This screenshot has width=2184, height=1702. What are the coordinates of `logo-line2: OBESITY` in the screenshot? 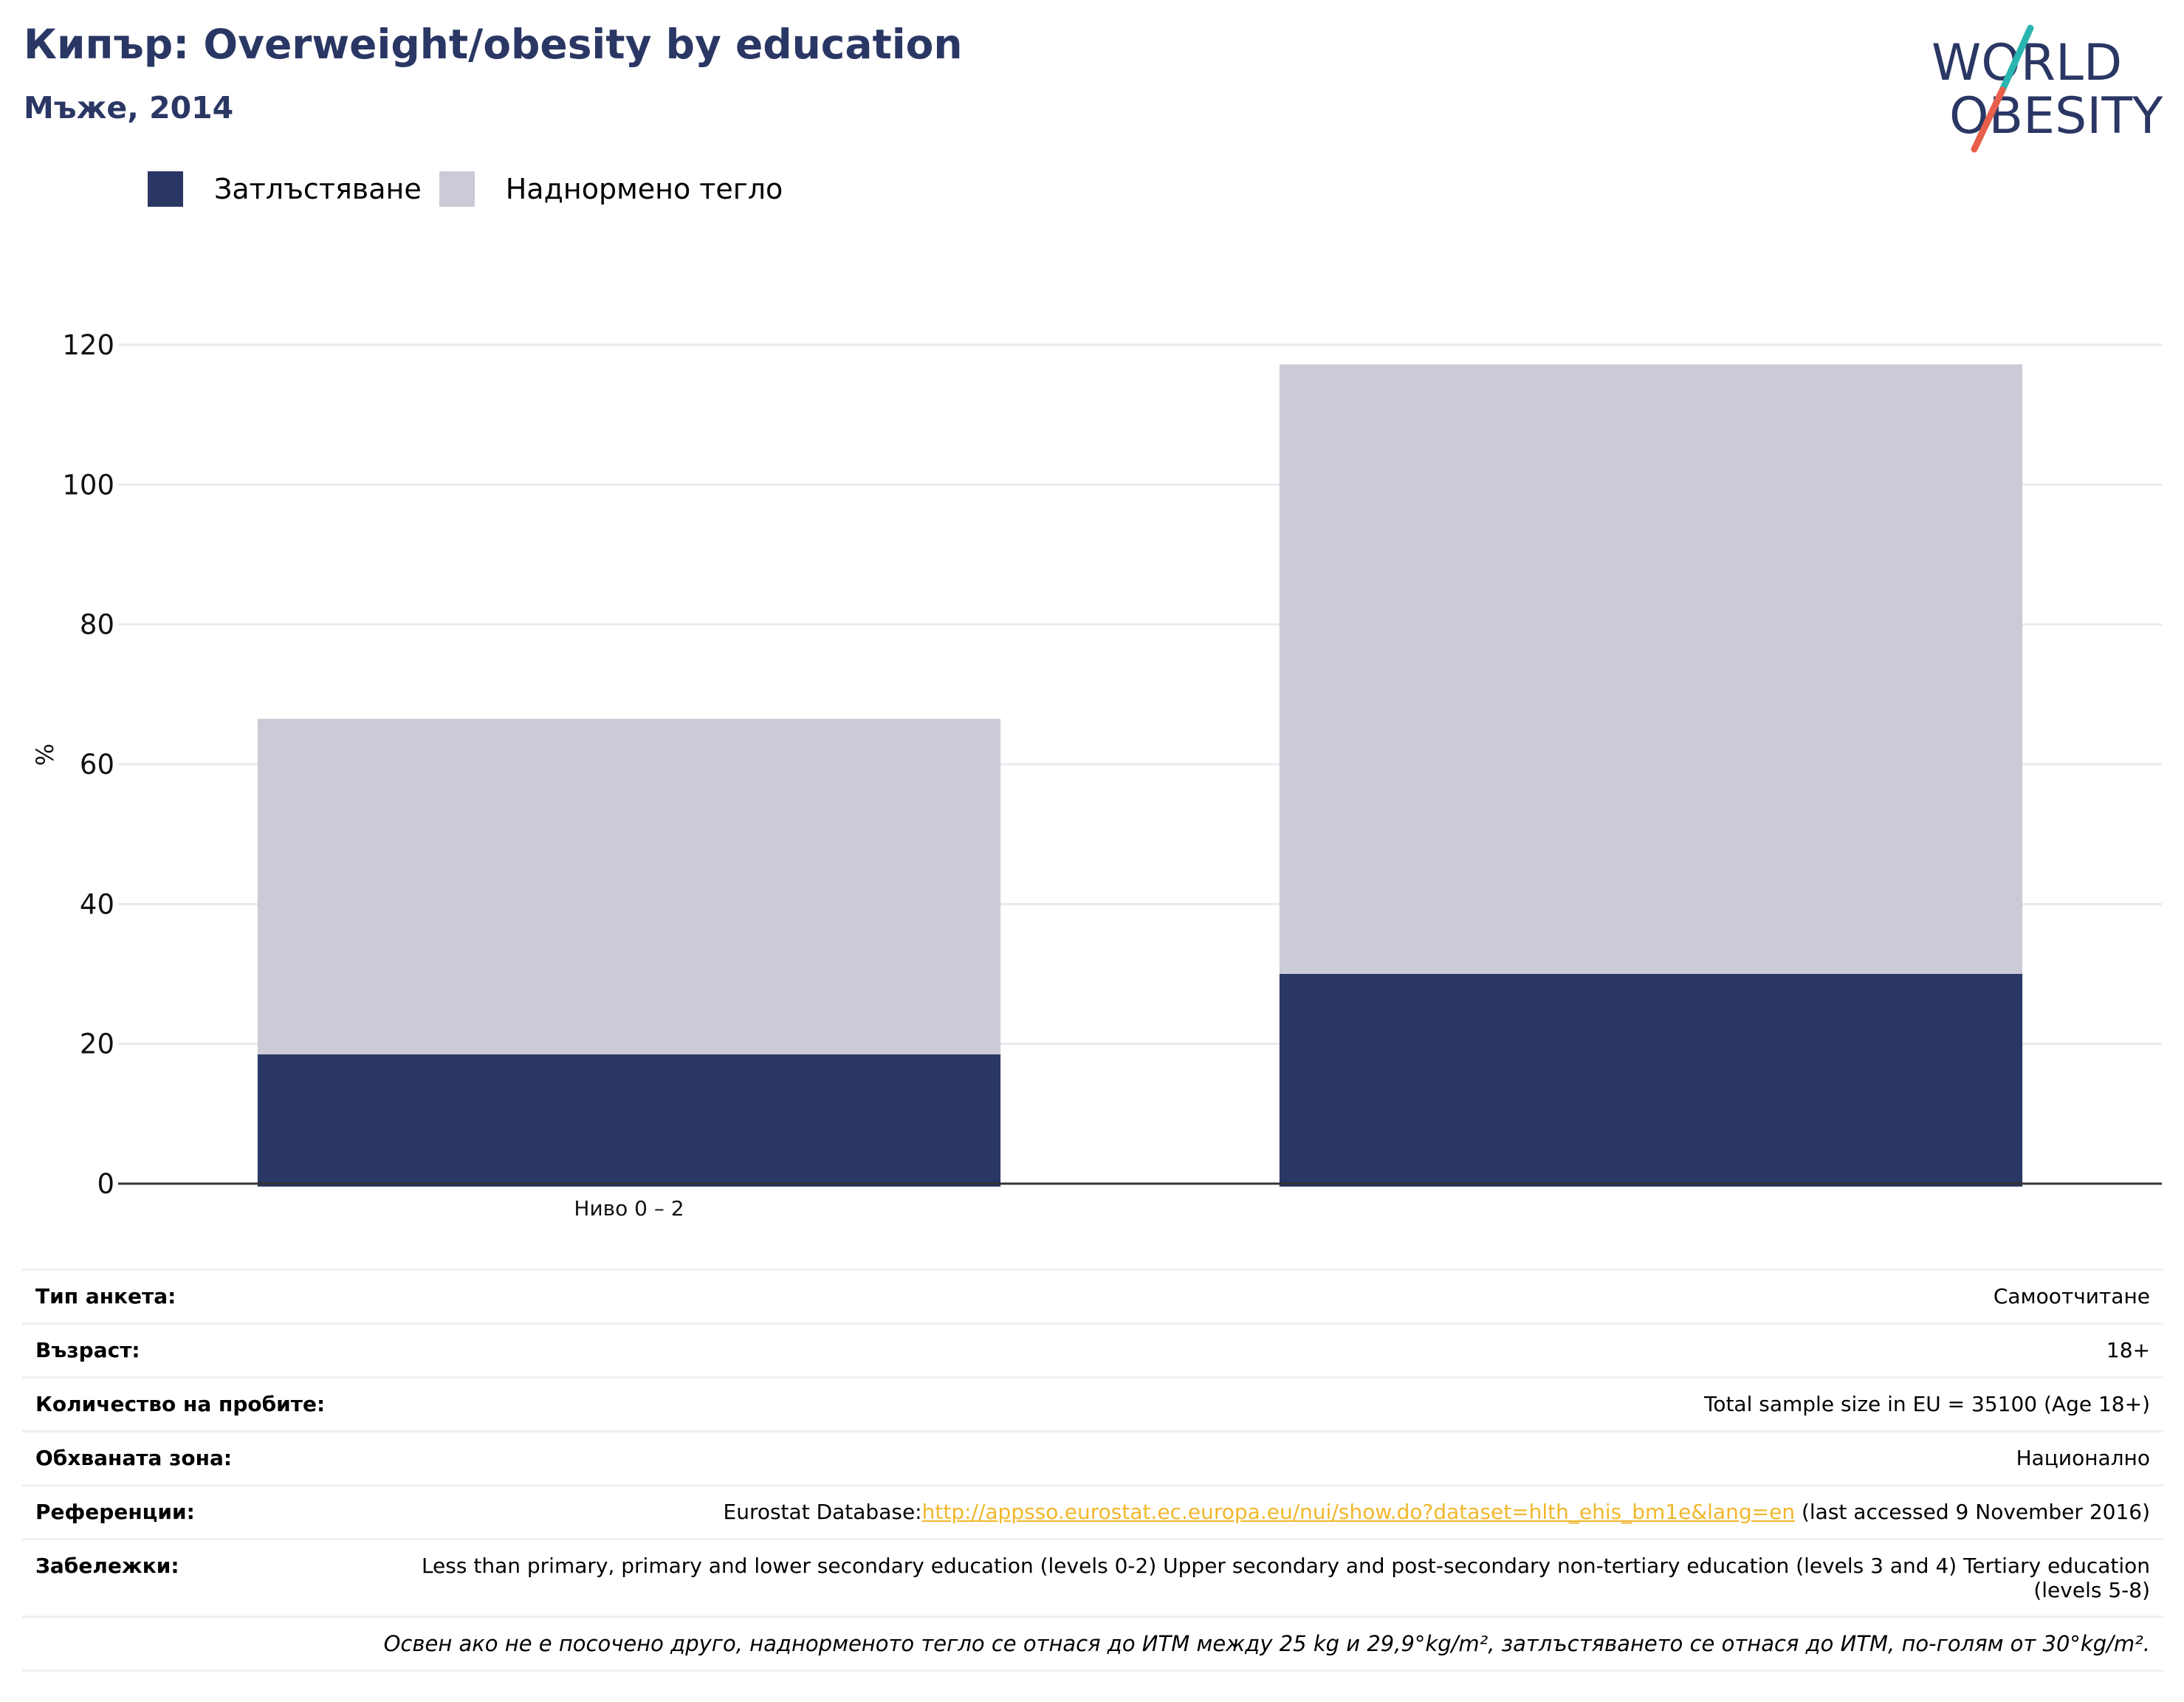 It's located at (2056, 116).